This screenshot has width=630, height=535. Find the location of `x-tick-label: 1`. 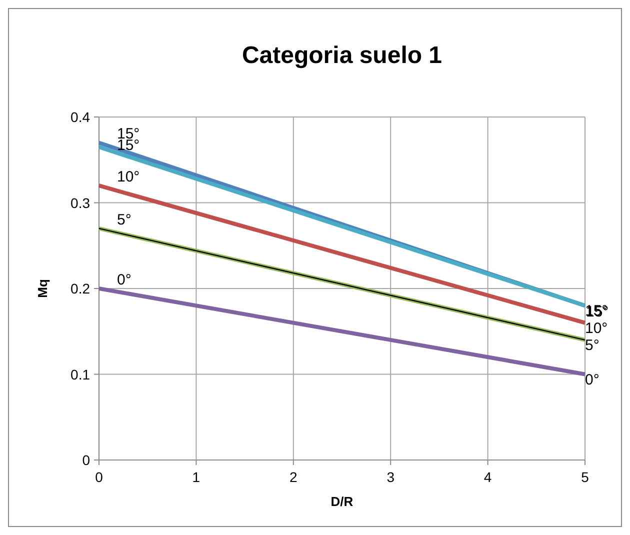

x-tick-label: 1 is located at coordinates (196, 477).